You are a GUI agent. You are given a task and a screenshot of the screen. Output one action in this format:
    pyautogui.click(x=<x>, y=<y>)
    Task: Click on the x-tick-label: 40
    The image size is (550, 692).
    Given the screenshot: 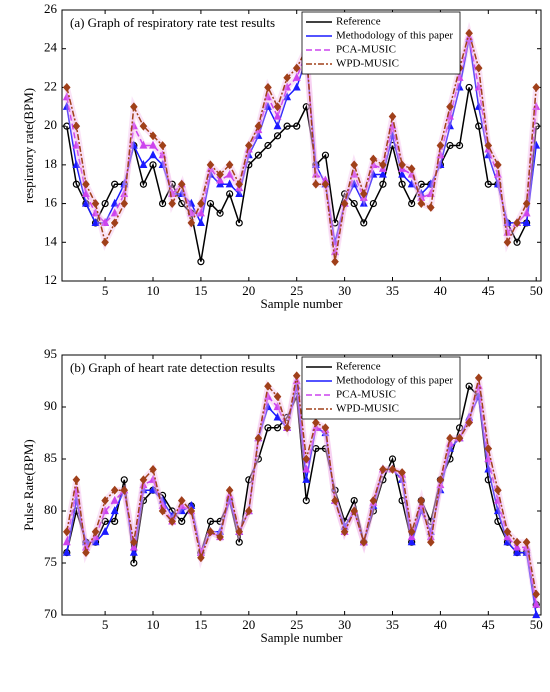 What is the action you would take?
    pyautogui.click(x=440, y=624)
    